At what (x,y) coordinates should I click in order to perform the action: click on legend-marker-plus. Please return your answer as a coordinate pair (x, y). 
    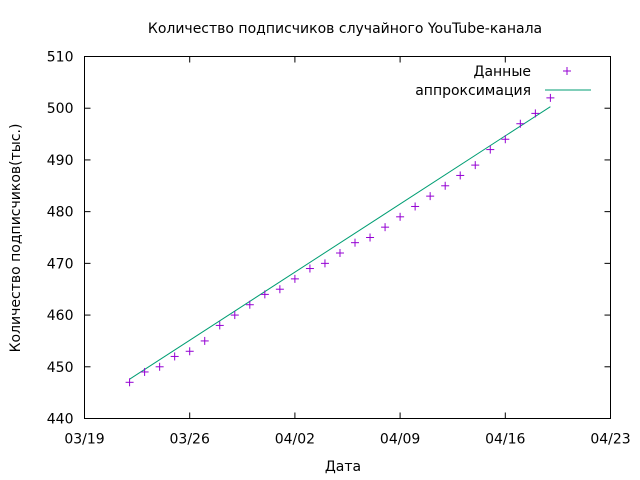
    Looking at the image, I should click on (567, 71).